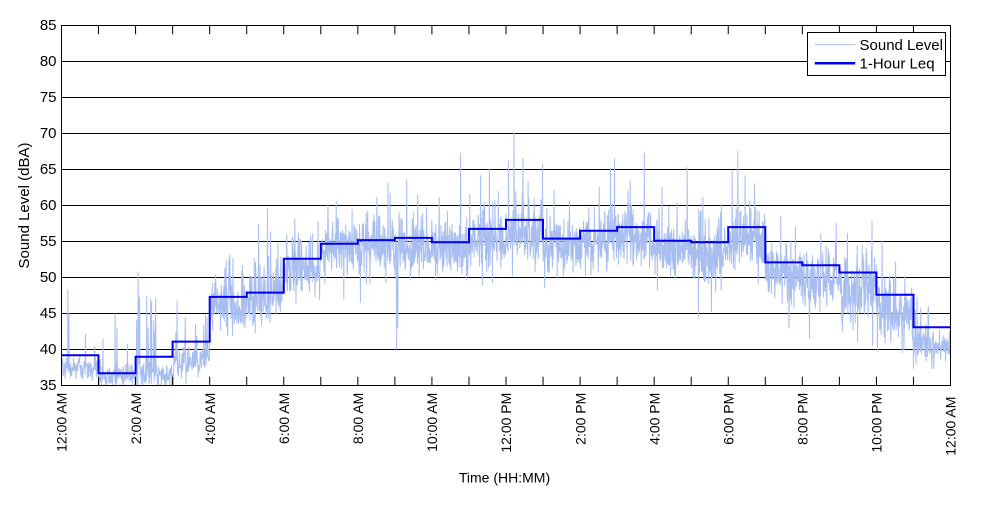 The width and height of the screenshot is (1000, 505). Describe the element at coordinates (506, 423) in the screenshot. I see `svg-text: 12:00 PM` at that location.